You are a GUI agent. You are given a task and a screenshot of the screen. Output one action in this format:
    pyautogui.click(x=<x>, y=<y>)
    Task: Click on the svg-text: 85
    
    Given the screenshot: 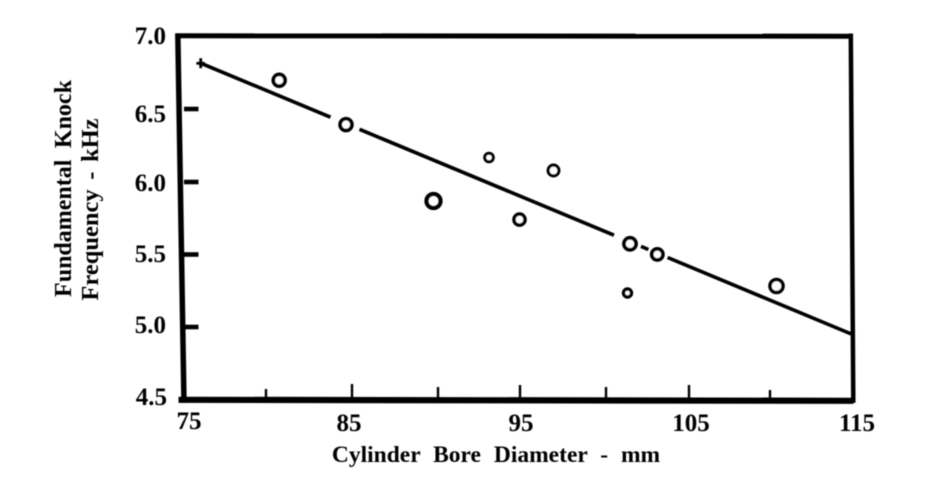 What is the action you would take?
    pyautogui.click(x=349, y=423)
    